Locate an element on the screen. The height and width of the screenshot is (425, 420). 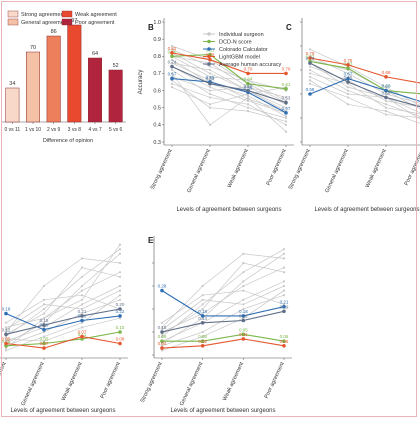
series-value-label: 0.11 is located at coordinates (243, 334).